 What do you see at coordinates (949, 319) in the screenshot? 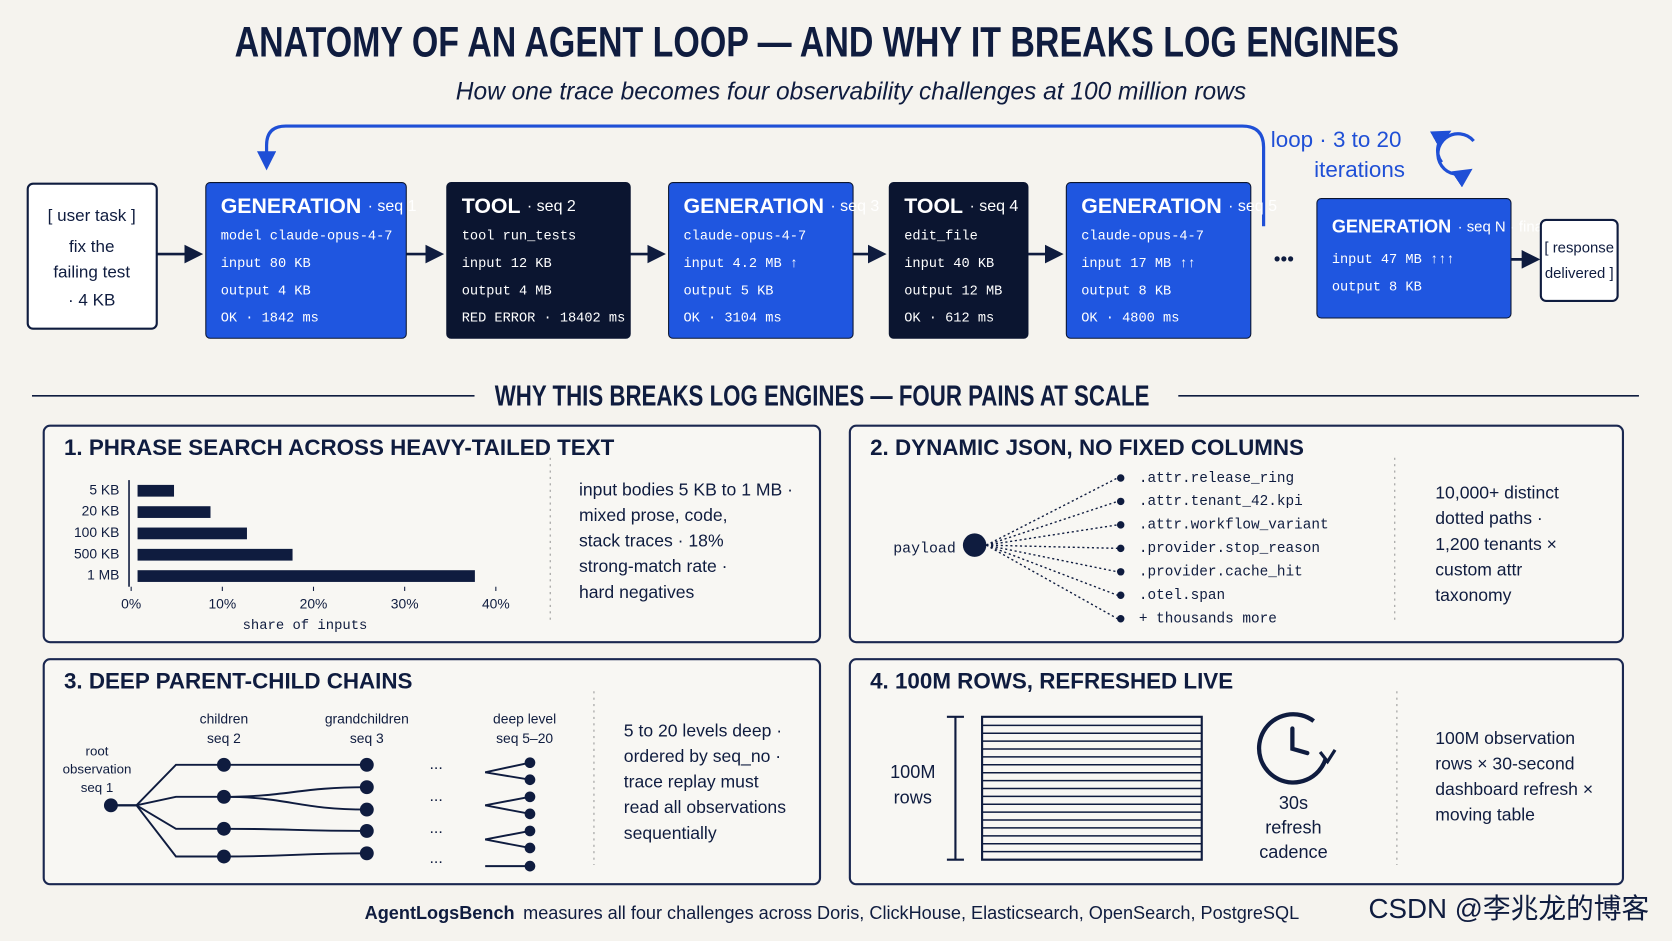
I see `step-line: OK · 612 ms` at bounding box center [949, 319].